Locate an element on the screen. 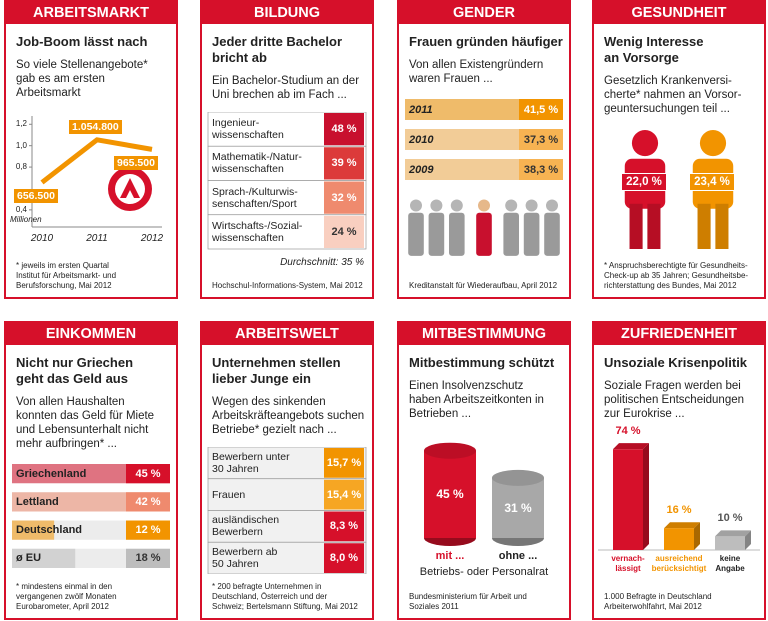  cylinder-top is located at coordinates (518, 477).